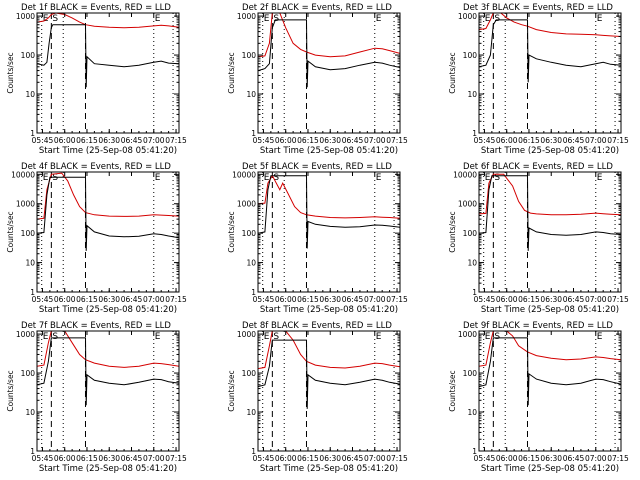 The width and height of the screenshot is (640, 480). Describe the element at coordinates (317, 167) in the screenshot. I see `panel-title: Det 5f BLACK = Events, RED = LLD` at that location.